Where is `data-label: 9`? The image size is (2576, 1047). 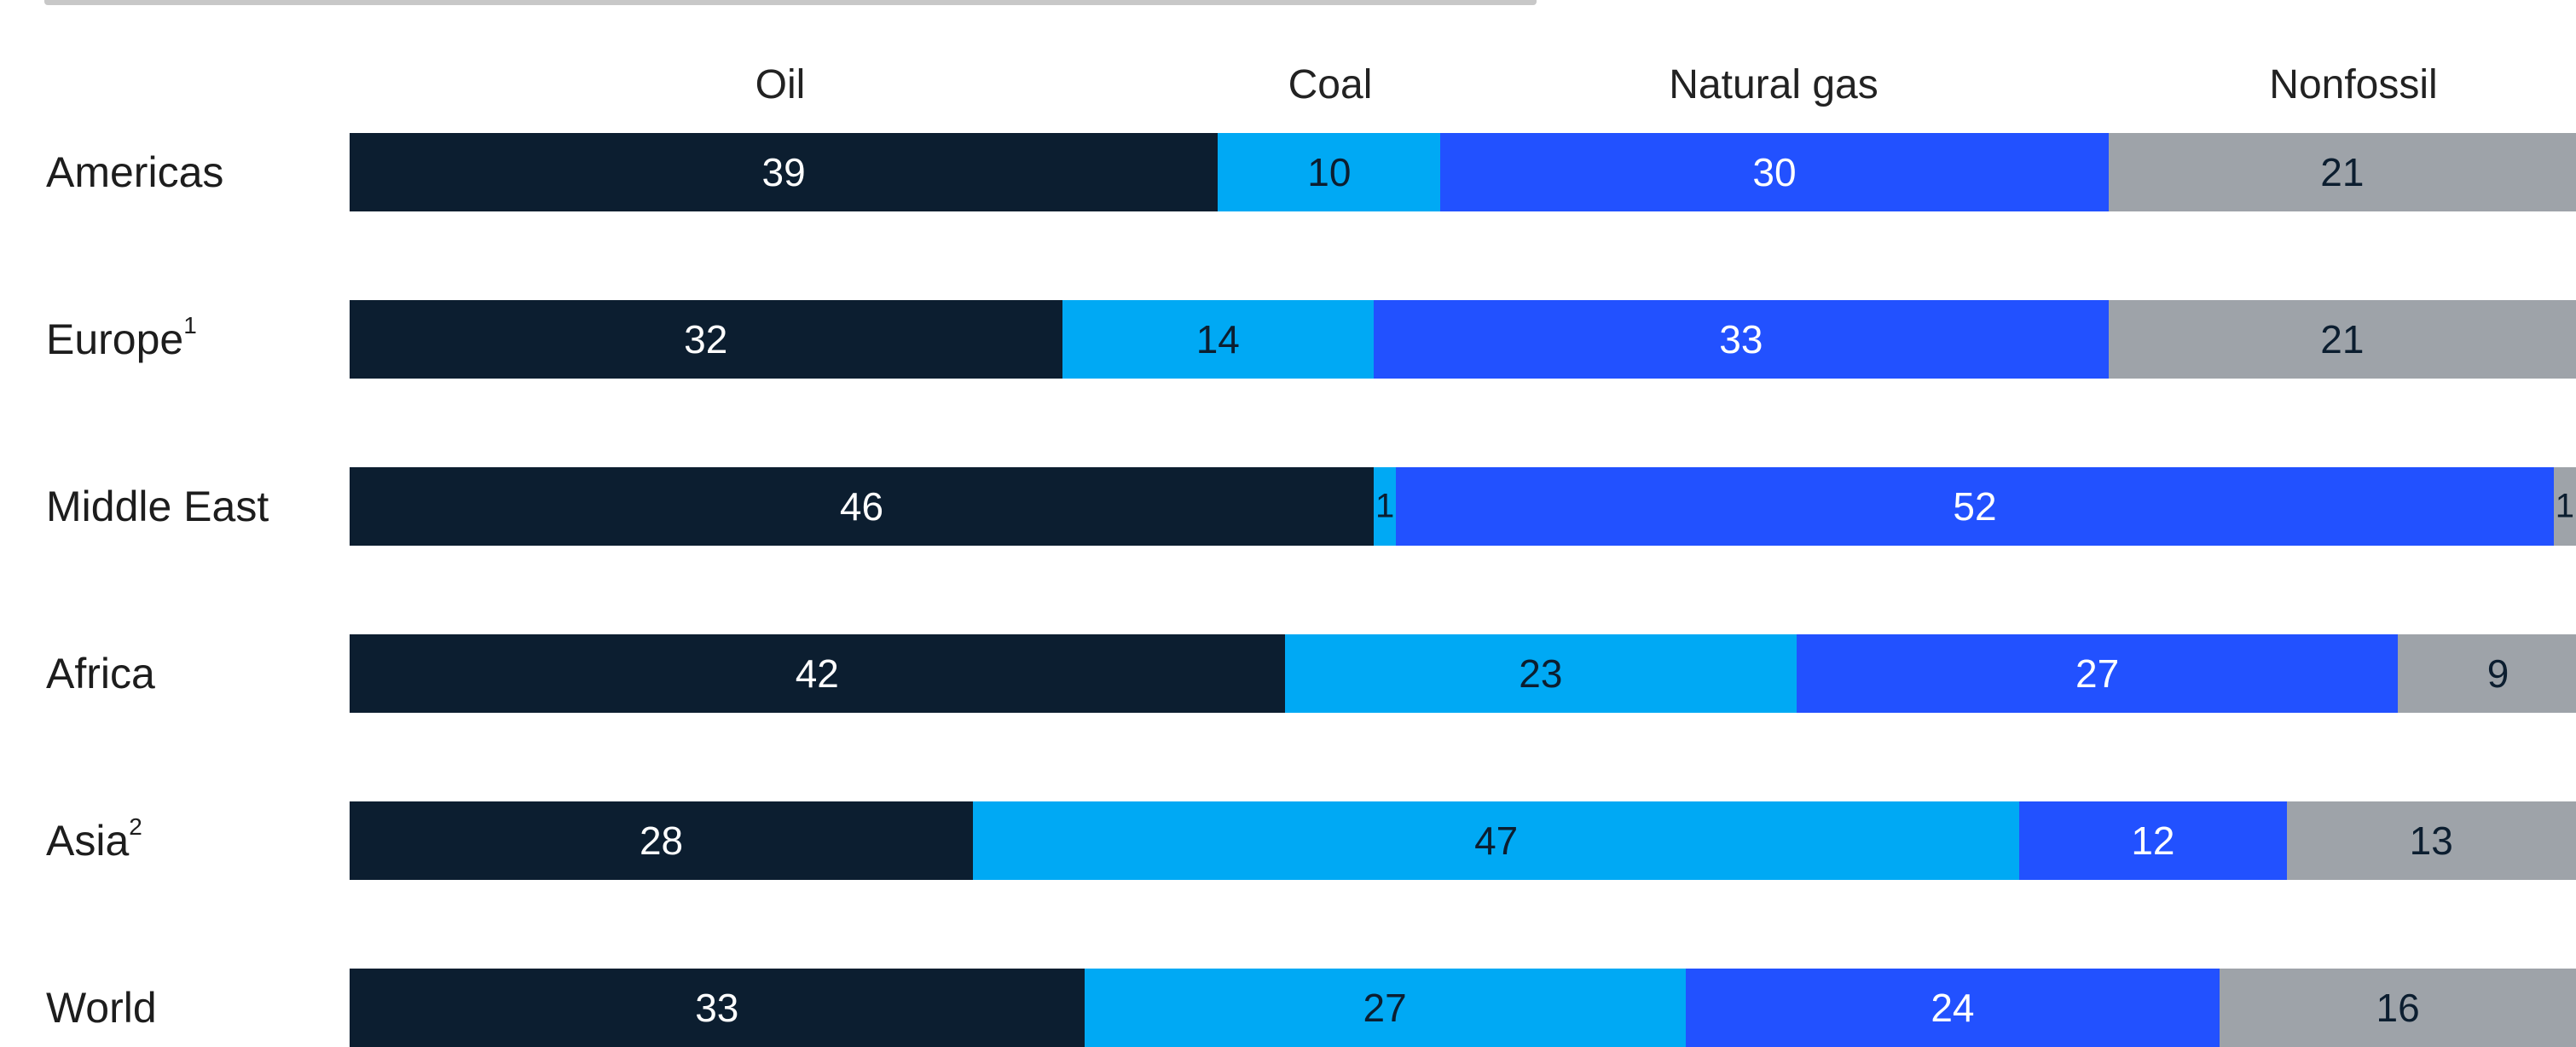
data-label: 9 is located at coordinates (2498, 674).